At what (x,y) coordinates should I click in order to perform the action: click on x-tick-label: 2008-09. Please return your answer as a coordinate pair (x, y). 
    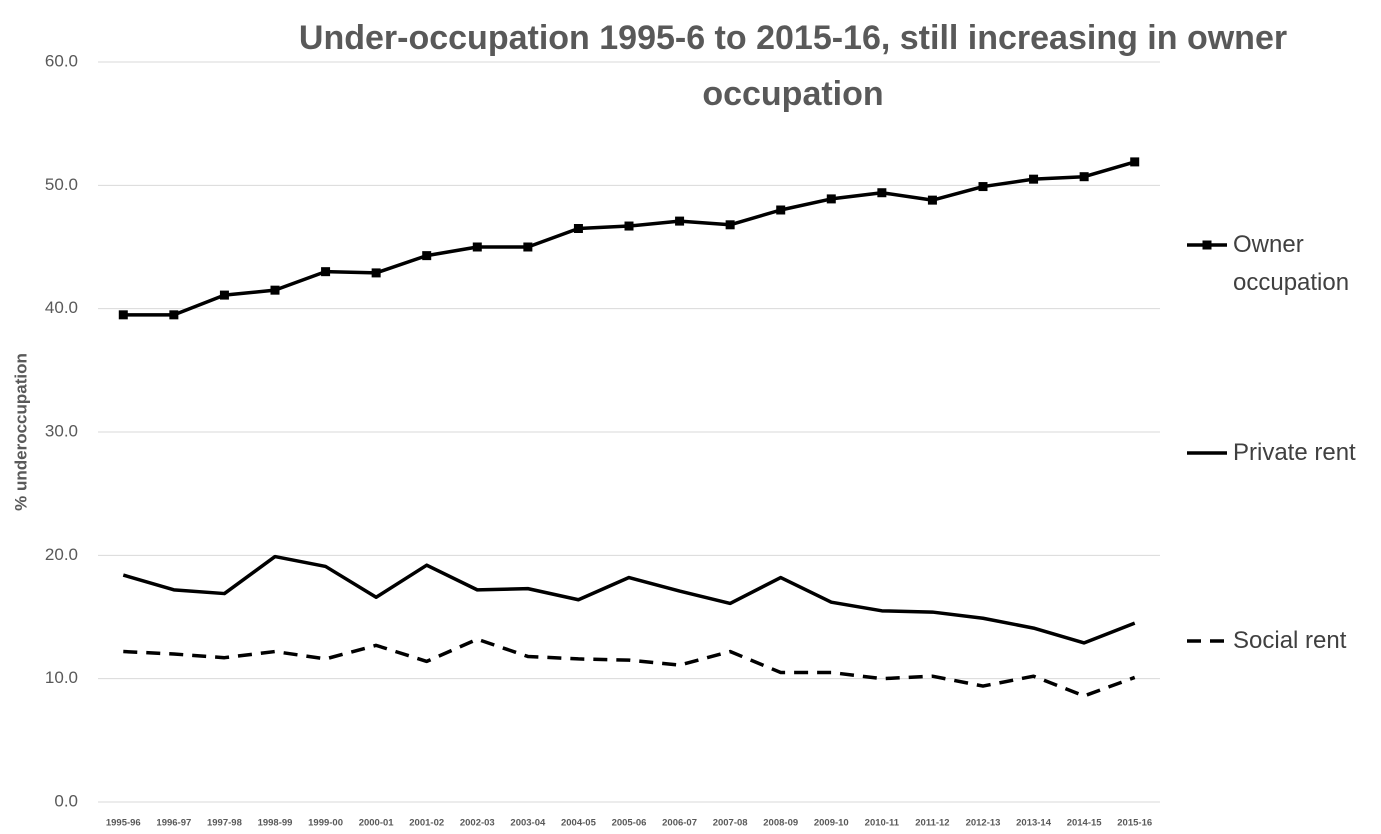
    Looking at the image, I should click on (780, 823).